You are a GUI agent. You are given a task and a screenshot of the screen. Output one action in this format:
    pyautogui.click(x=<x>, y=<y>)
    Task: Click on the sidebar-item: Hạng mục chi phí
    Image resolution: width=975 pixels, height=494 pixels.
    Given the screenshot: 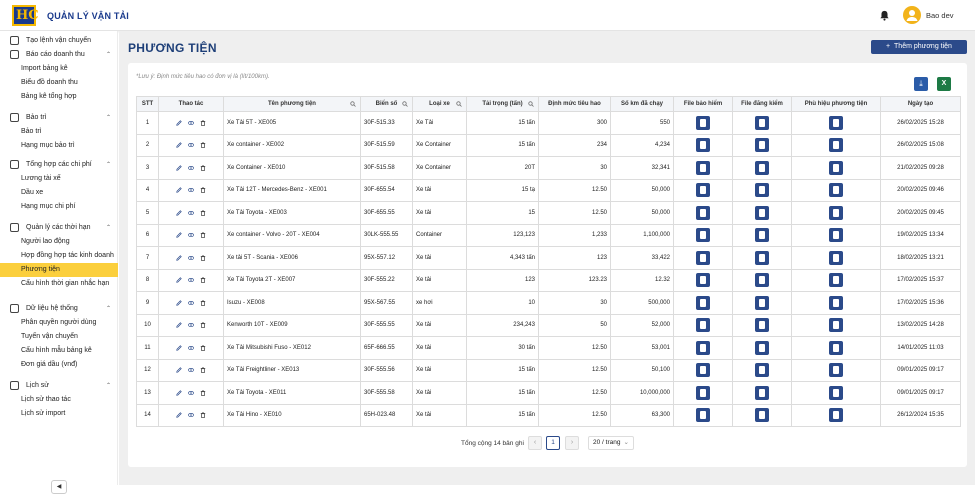 What is the action you would take?
    pyautogui.click(x=59, y=207)
    